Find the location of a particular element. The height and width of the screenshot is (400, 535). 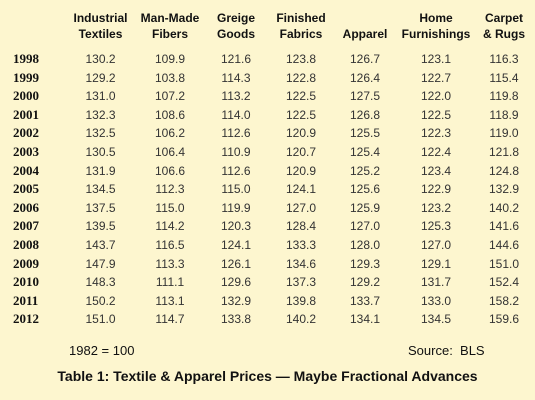

value-cell: 144.6 is located at coordinates (504, 244).